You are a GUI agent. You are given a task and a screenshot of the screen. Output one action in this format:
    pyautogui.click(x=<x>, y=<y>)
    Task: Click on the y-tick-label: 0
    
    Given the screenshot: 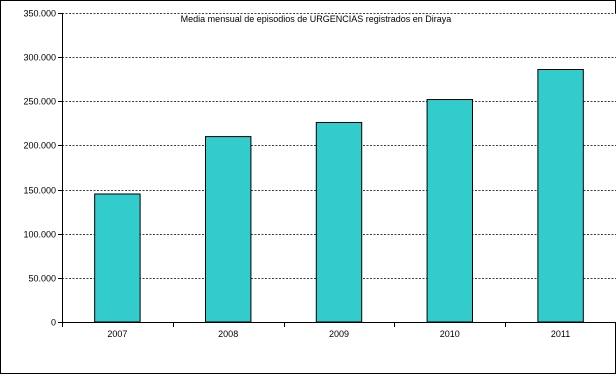 What is the action you would take?
    pyautogui.click(x=53, y=323)
    